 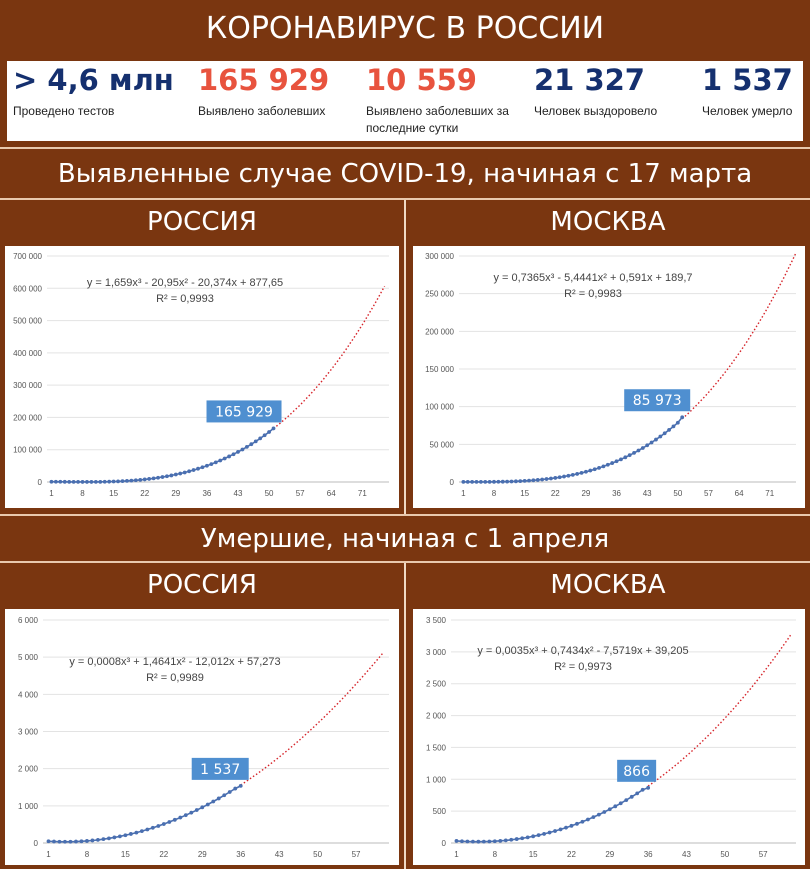 What do you see at coordinates (28, 694) in the screenshot?
I see `y-tick-label: 4 000` at bounding box center [28, 694].